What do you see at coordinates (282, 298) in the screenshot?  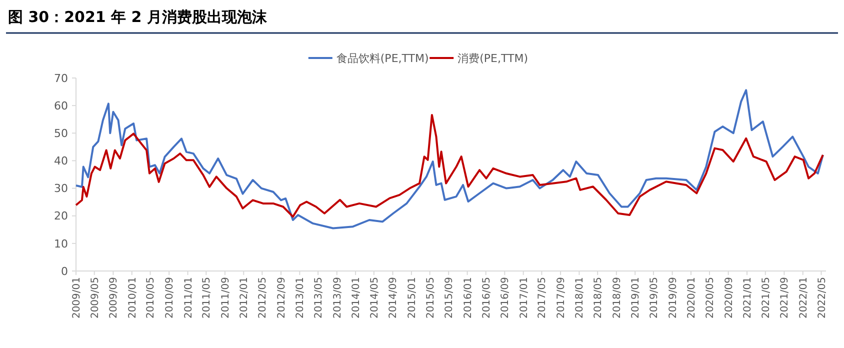 I see `x-tick-label: 2012/09` at bounding box center [282, 298].